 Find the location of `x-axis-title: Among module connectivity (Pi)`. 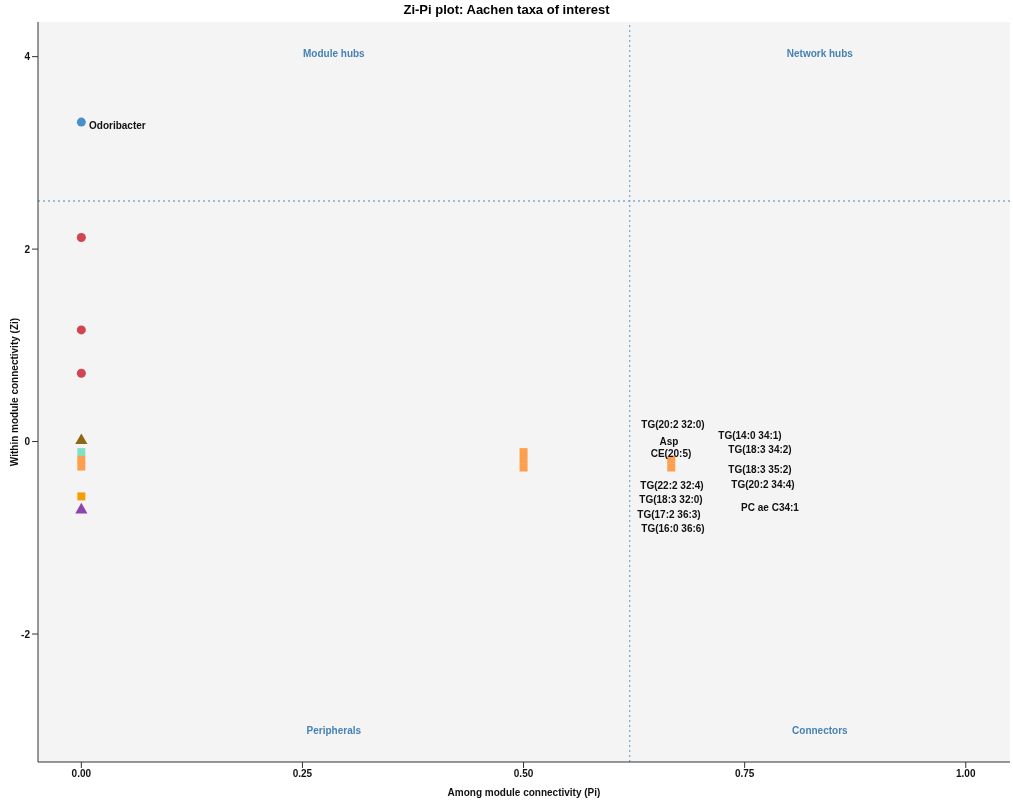

x-axis-title: Among module connectivity (Pi) is located at coordinates (524, 792).